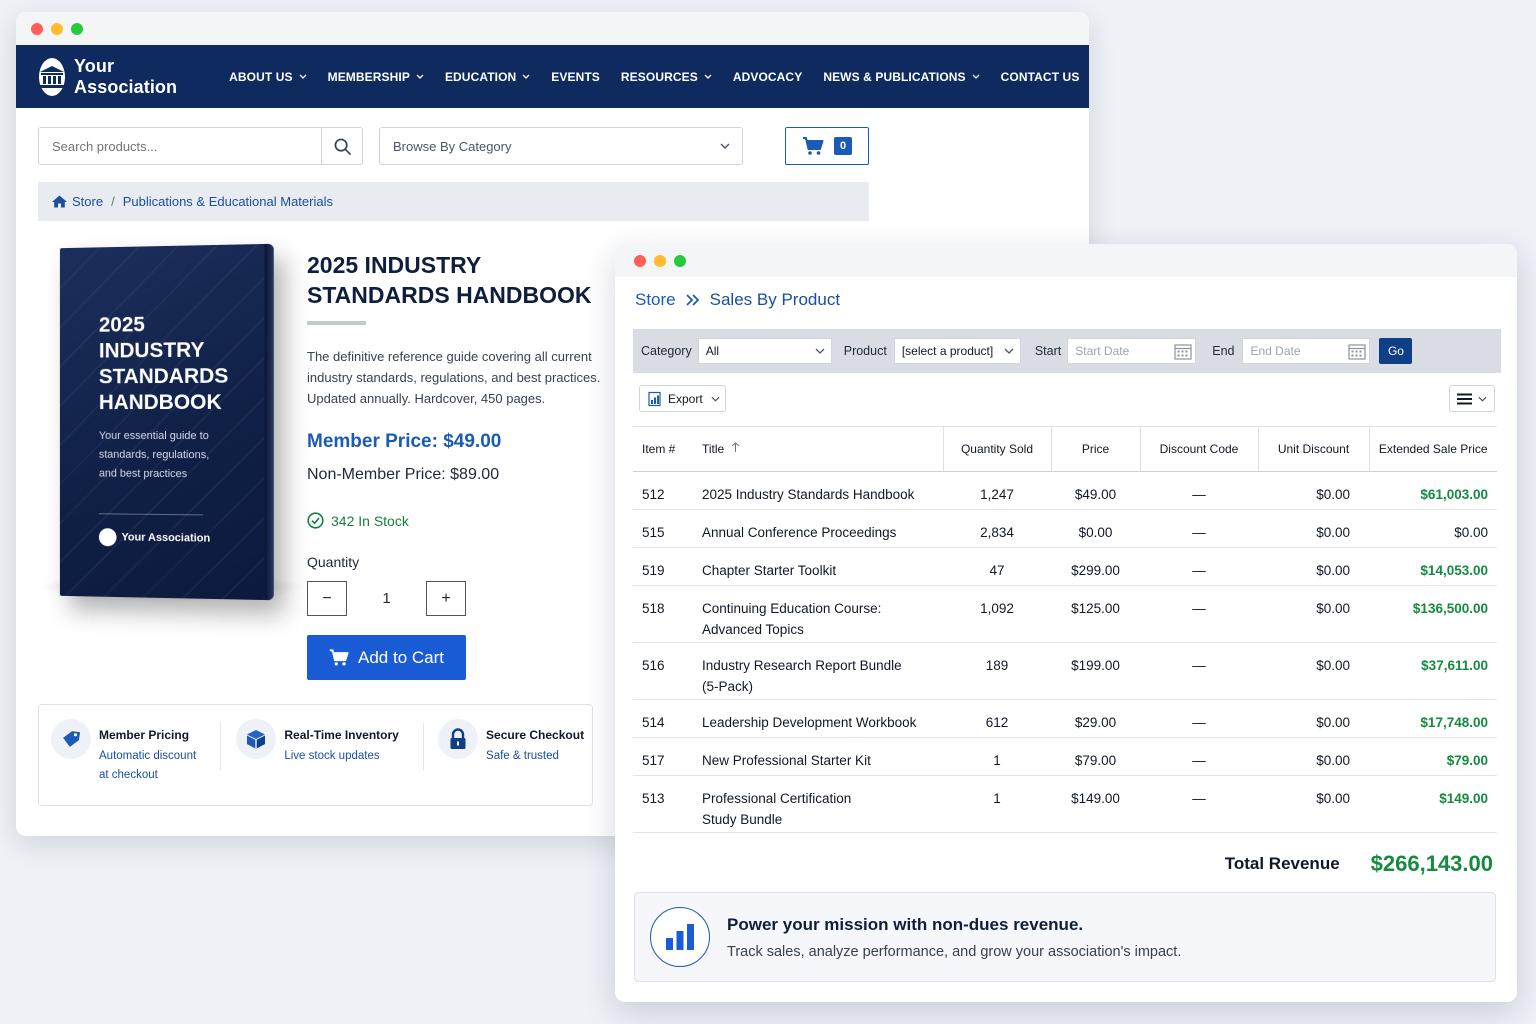  What do you see at coordinates (446, 598) in the screenshot?
I see `increase-quantity-button: +` at bounding box center [446, 598].